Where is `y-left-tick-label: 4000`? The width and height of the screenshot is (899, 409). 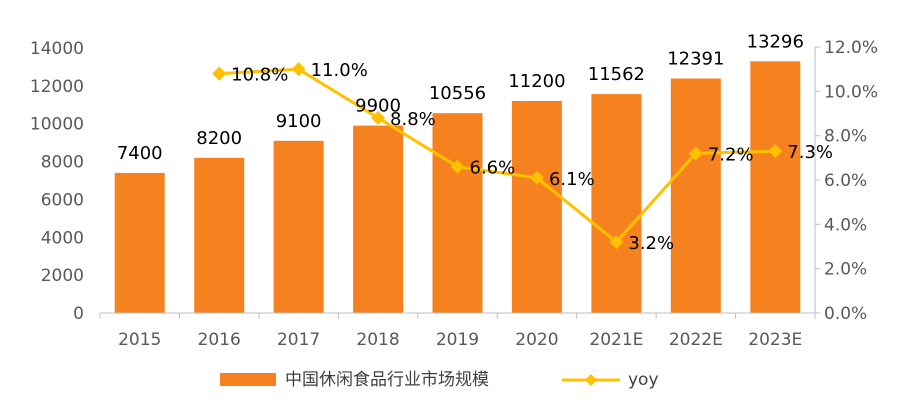 y-left-tick-label: 4000 is located at coordinates (62, 238).